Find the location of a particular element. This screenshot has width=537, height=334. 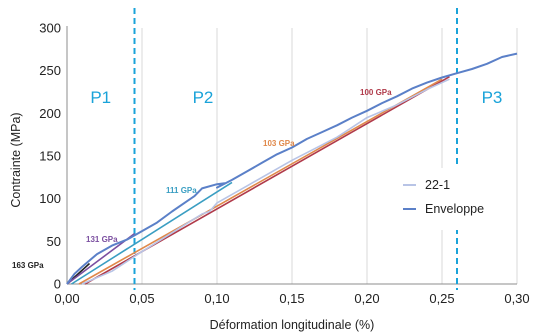

x-tick-label: 0,00 is located at coordinates (66, 298).